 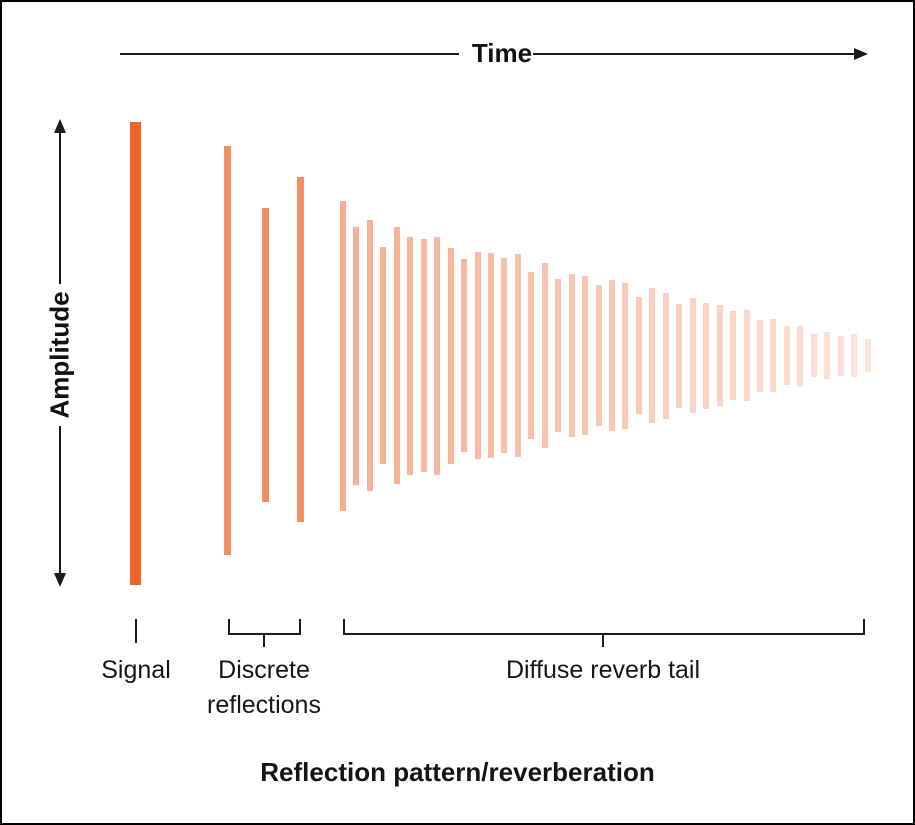 I want to click on discrete-bracket-right, so click(x=300, y=627).